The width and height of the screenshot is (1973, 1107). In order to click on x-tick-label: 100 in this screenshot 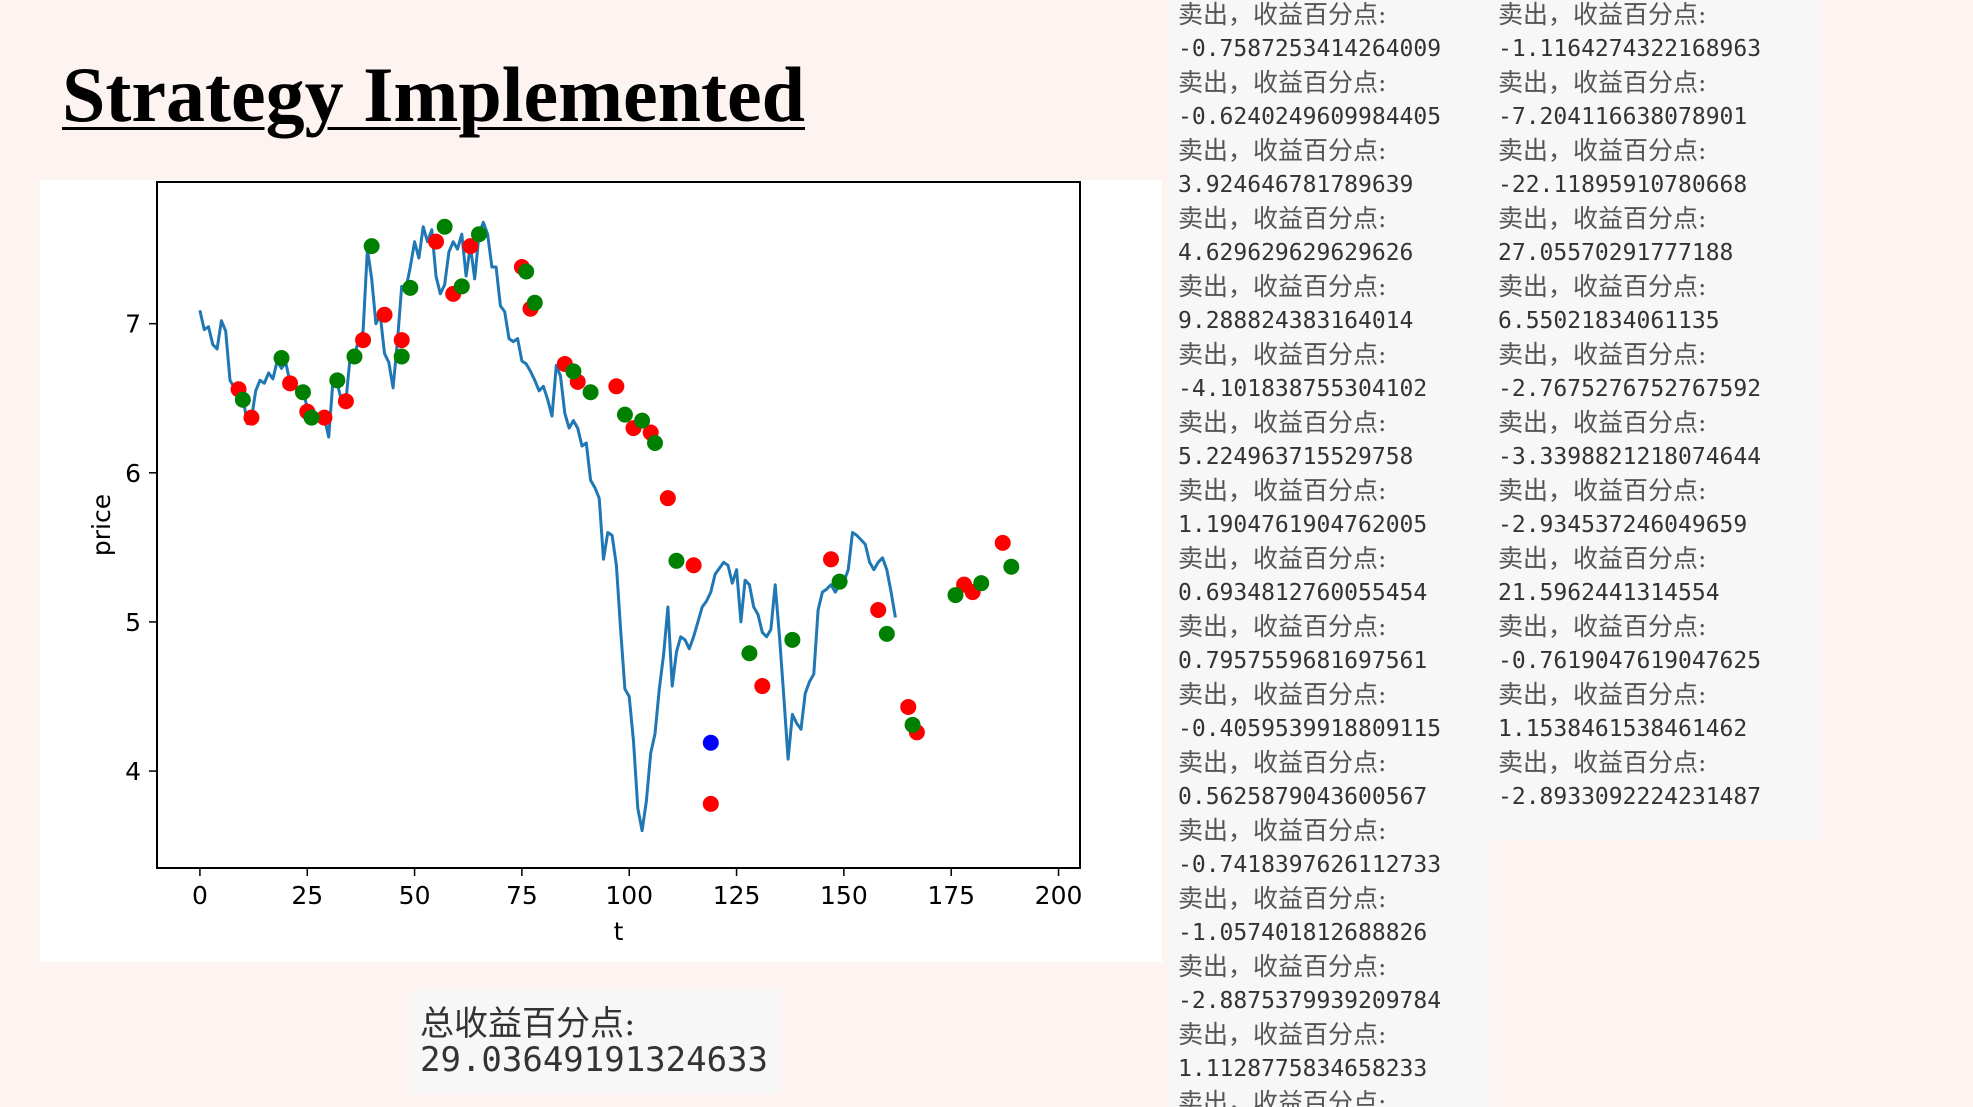, I will do `click(629, 895)`.